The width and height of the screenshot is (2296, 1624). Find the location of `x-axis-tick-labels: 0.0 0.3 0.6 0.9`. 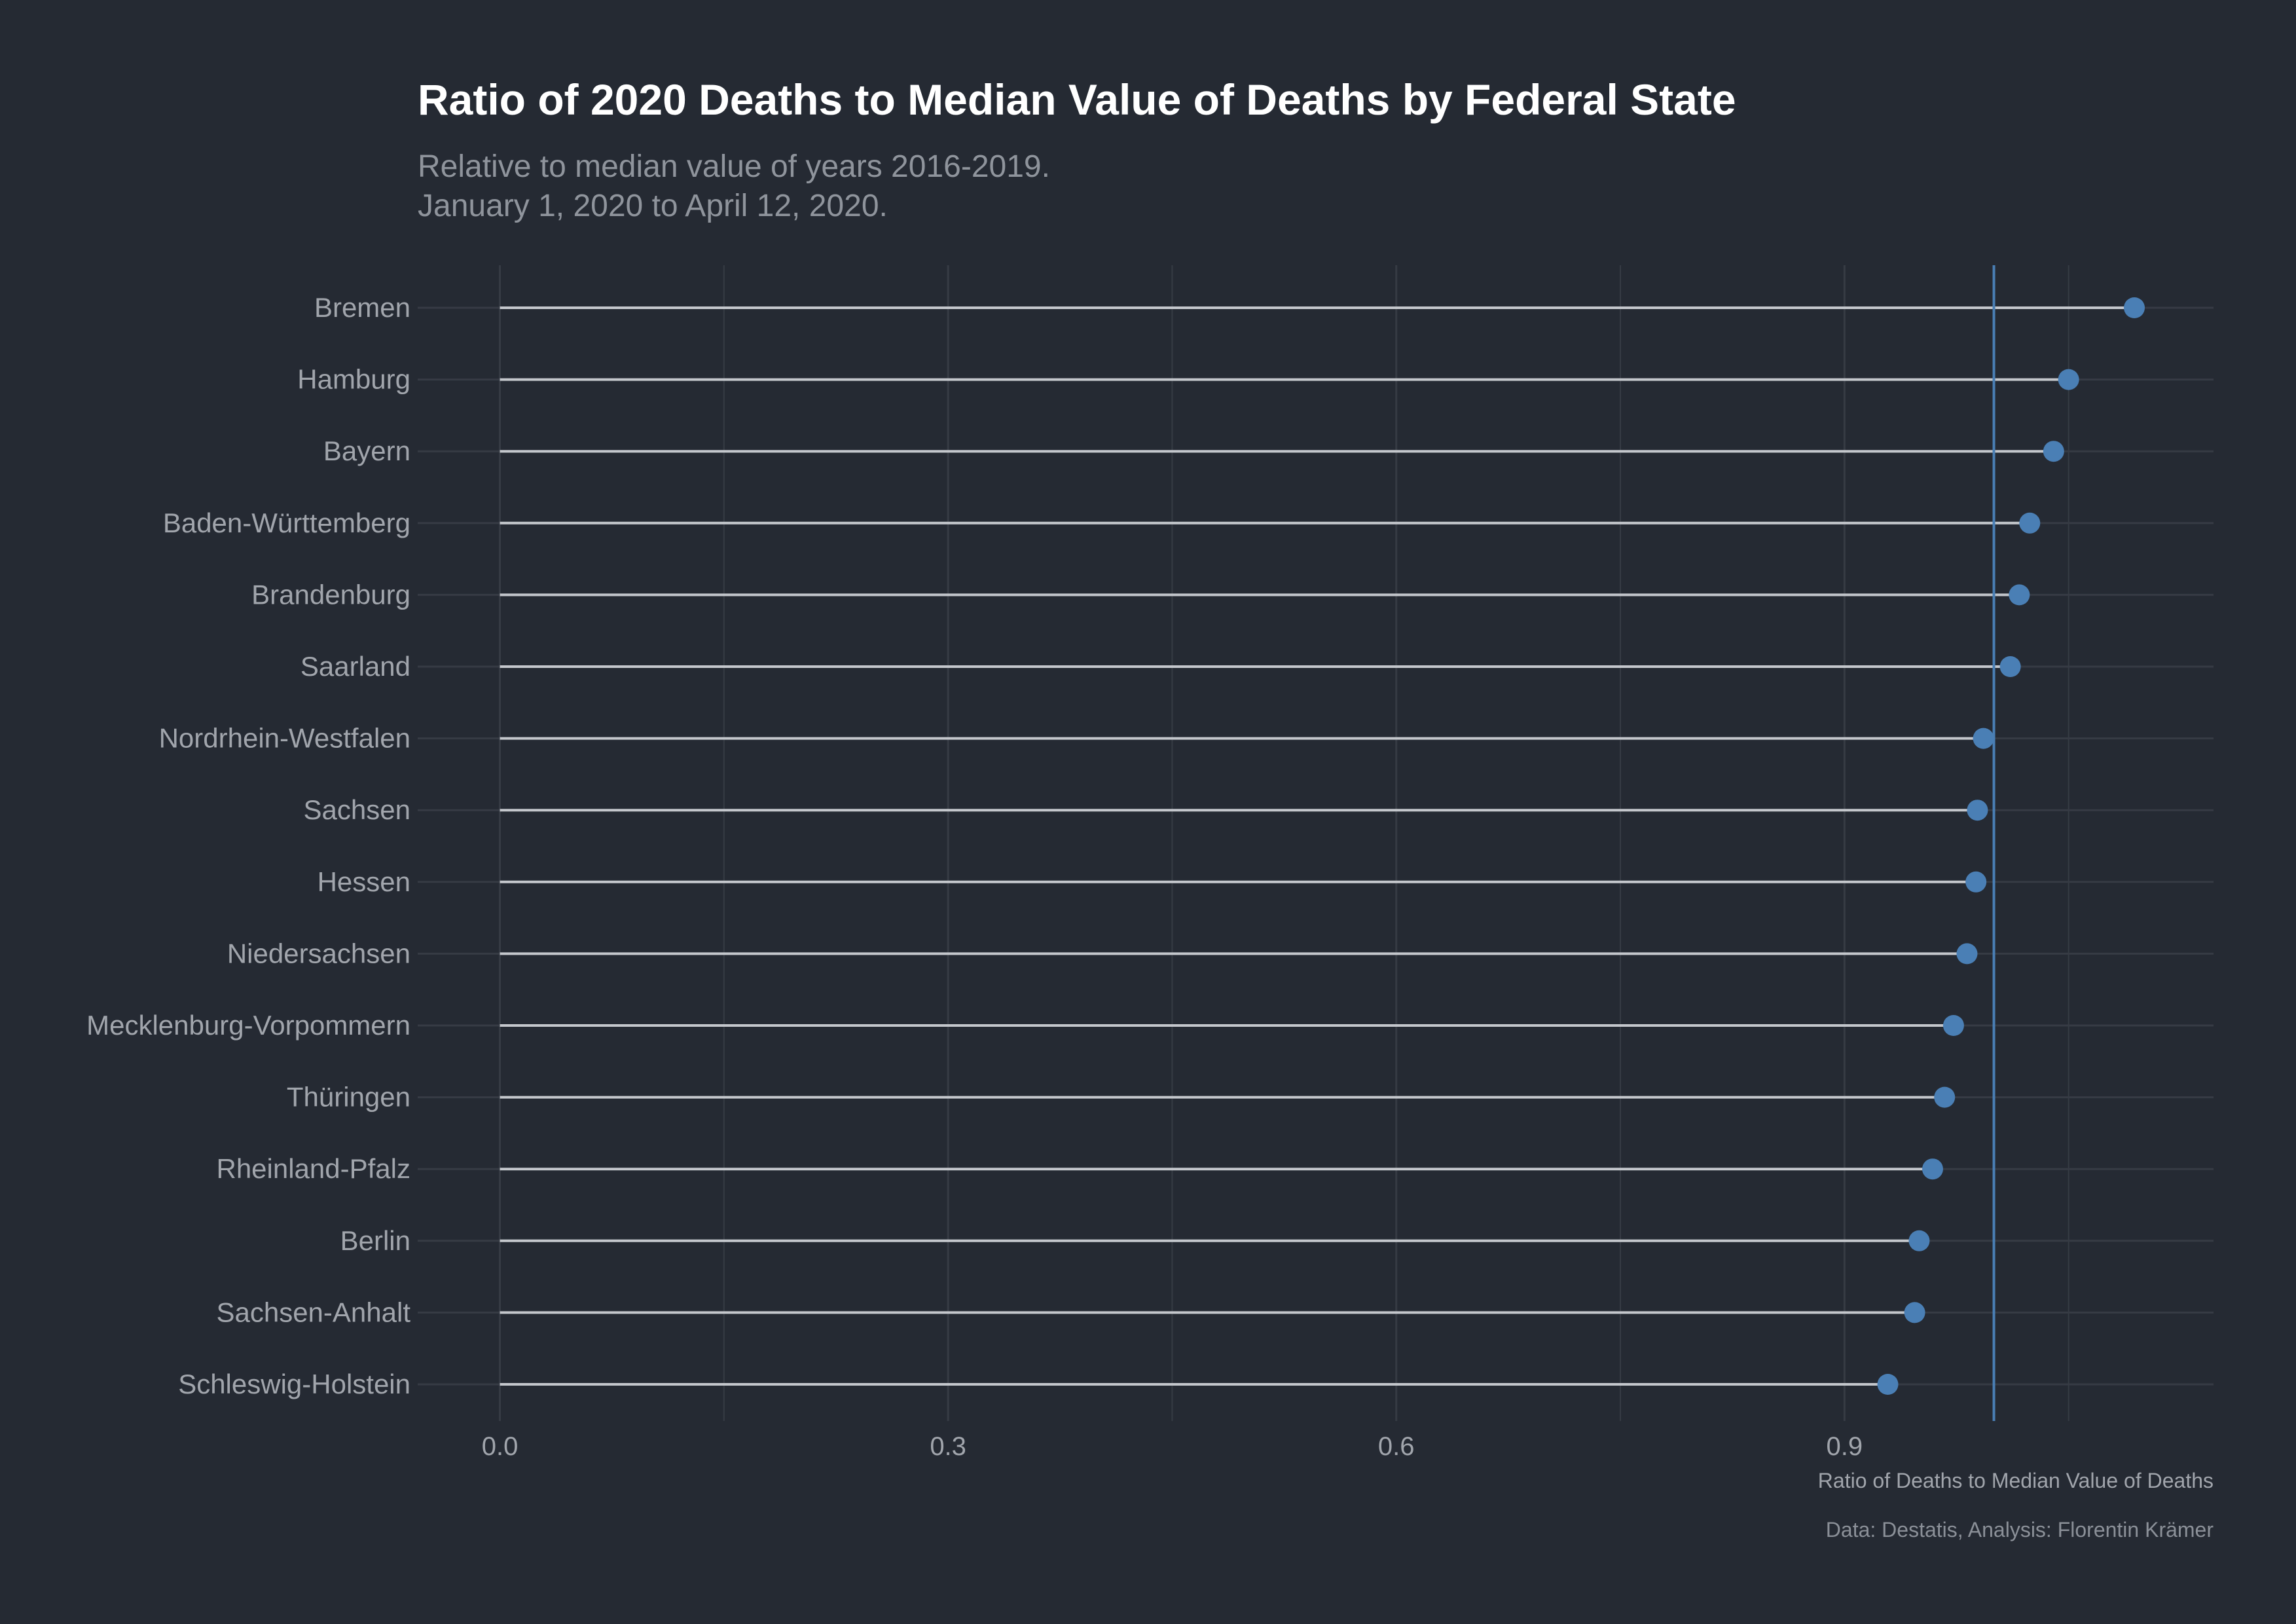

x-axis-tick-labels: 0.0 0.3 0.6 0.9 is located at coordinates (1172, 1446).